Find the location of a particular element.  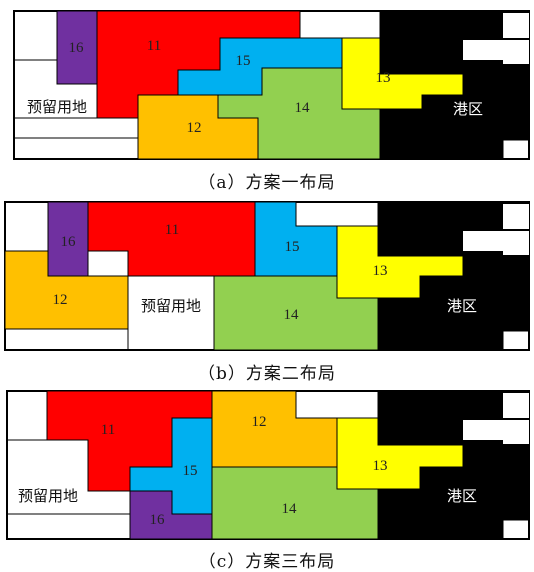

caption-c: （c）方案三布局 is located at coordinates (267, 562).